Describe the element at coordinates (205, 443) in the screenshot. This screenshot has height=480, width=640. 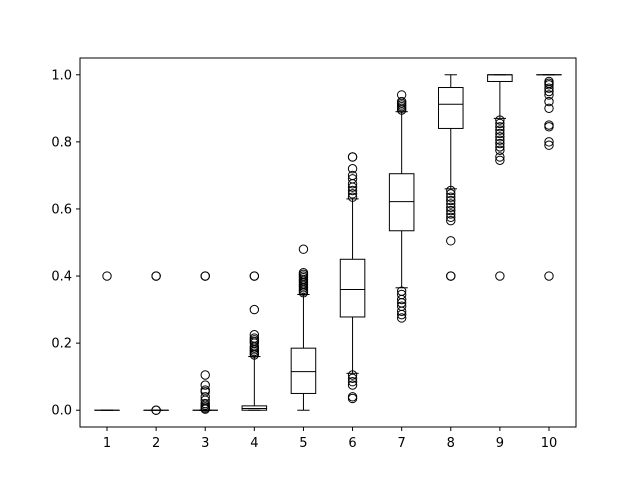
I see `x-tick-label: 3` at that location.